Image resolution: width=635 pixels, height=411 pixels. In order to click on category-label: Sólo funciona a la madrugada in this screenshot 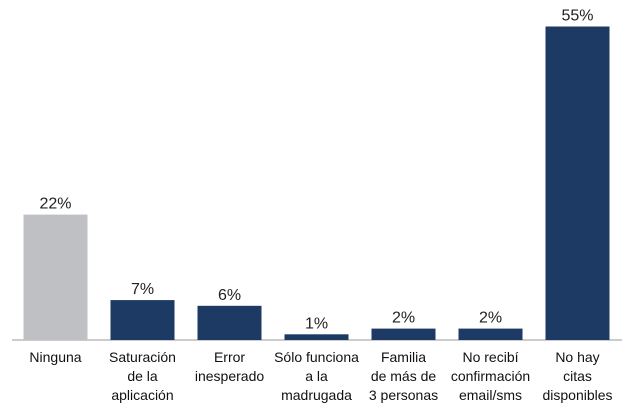, I will do `click(316, 376)`.